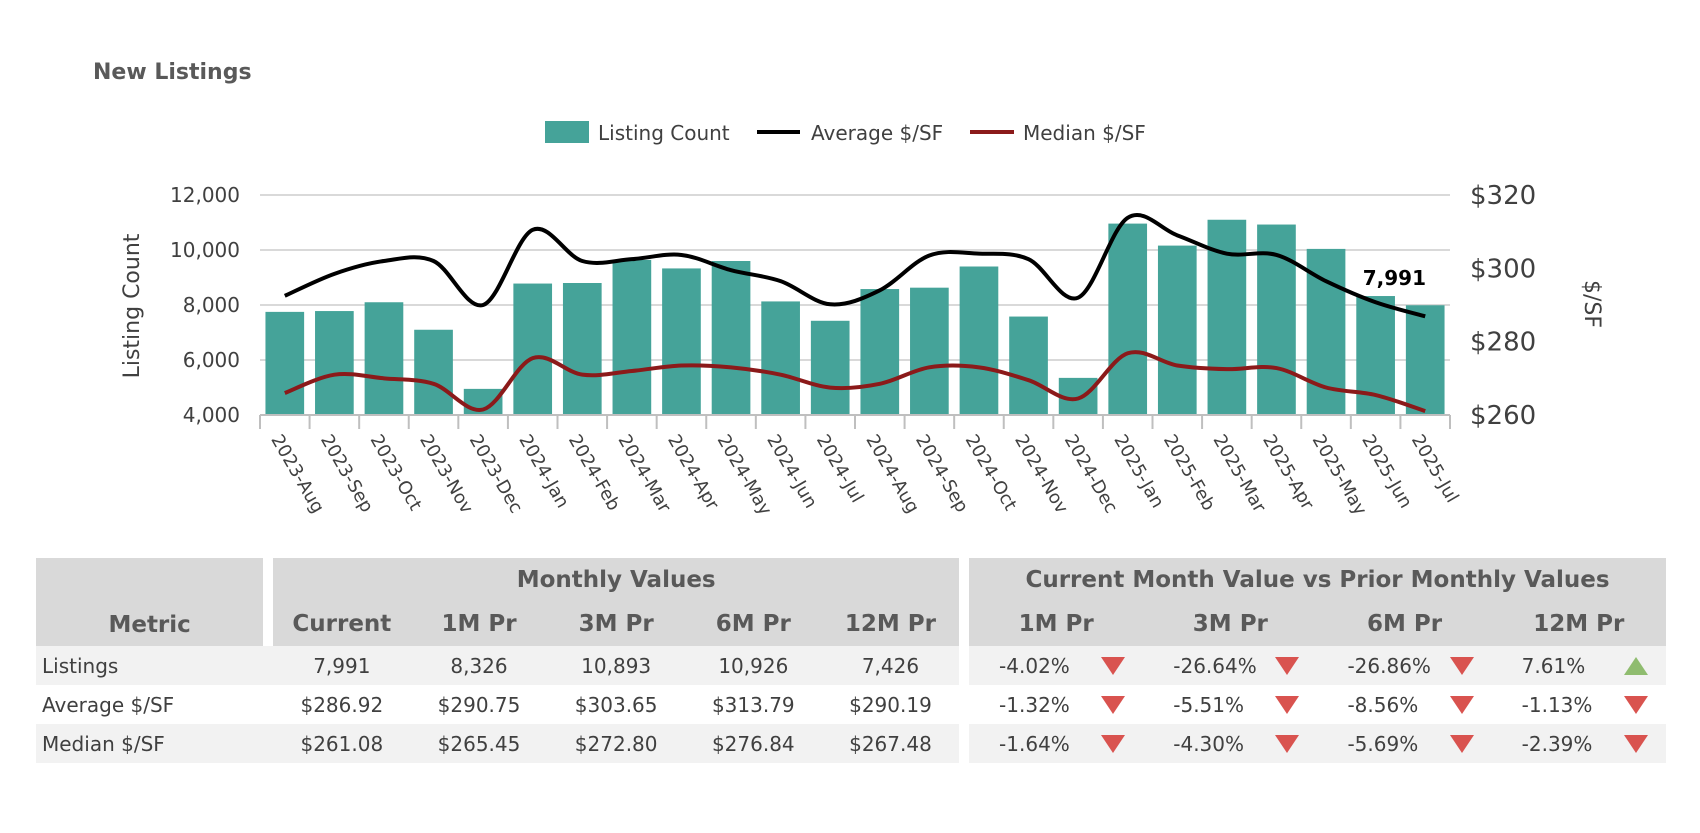 Image resolution: width=1700 pixels, height=833 pixels. What do you see at coordinates (479, 743) in the screenshot?
I see `monthly-value-cell: $265.45` at bounding box center [479, 743].